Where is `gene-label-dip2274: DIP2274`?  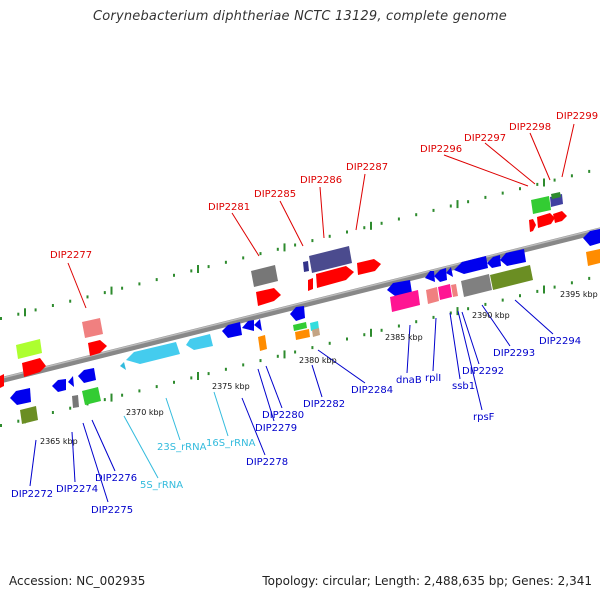 gene-label-dip2274: DIP2274 is located at coordinates (77, 489).